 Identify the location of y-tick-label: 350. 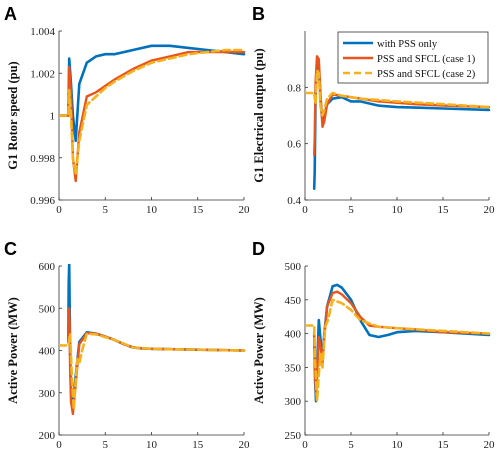
(293, 368).